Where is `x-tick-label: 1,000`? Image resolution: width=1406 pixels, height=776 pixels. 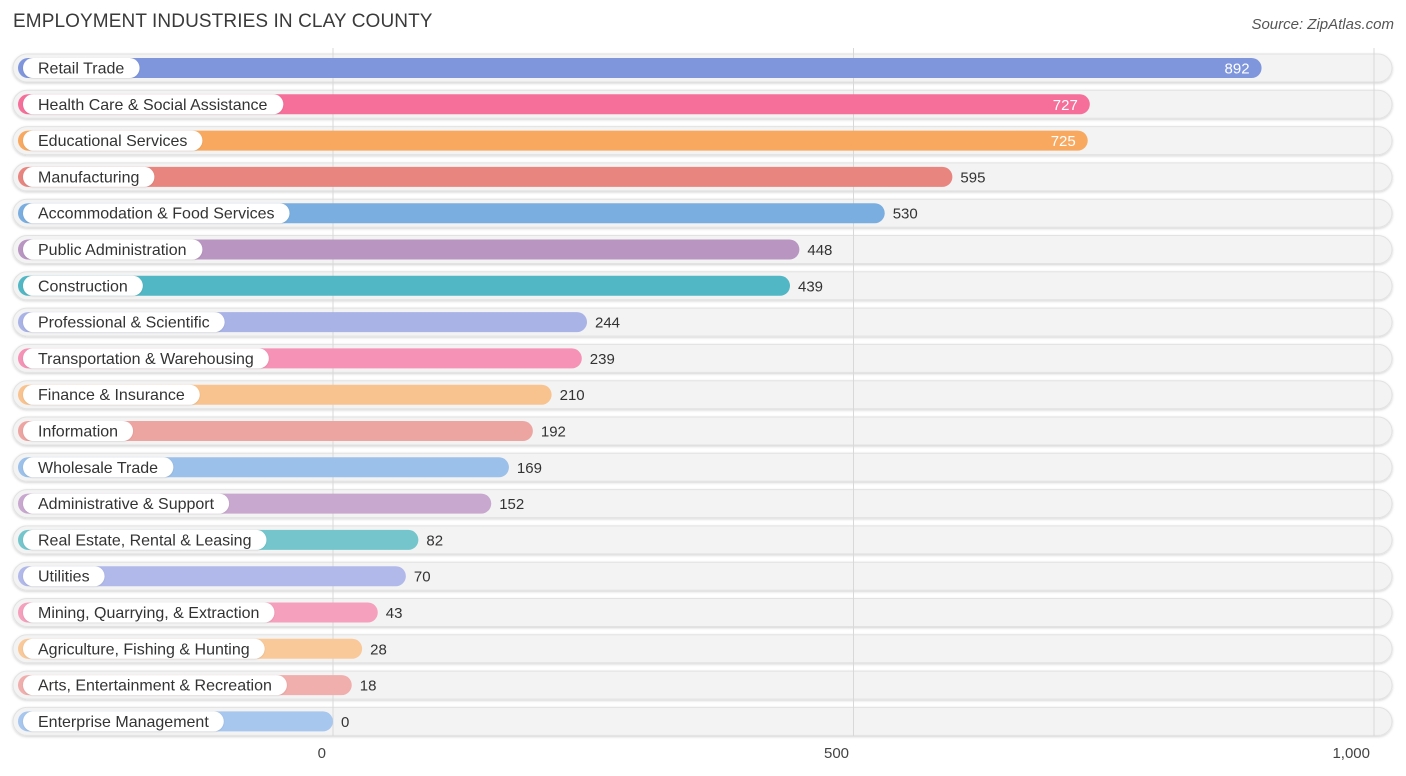 x-tick-label: 1,000 is located at coordinates (1351, 753).